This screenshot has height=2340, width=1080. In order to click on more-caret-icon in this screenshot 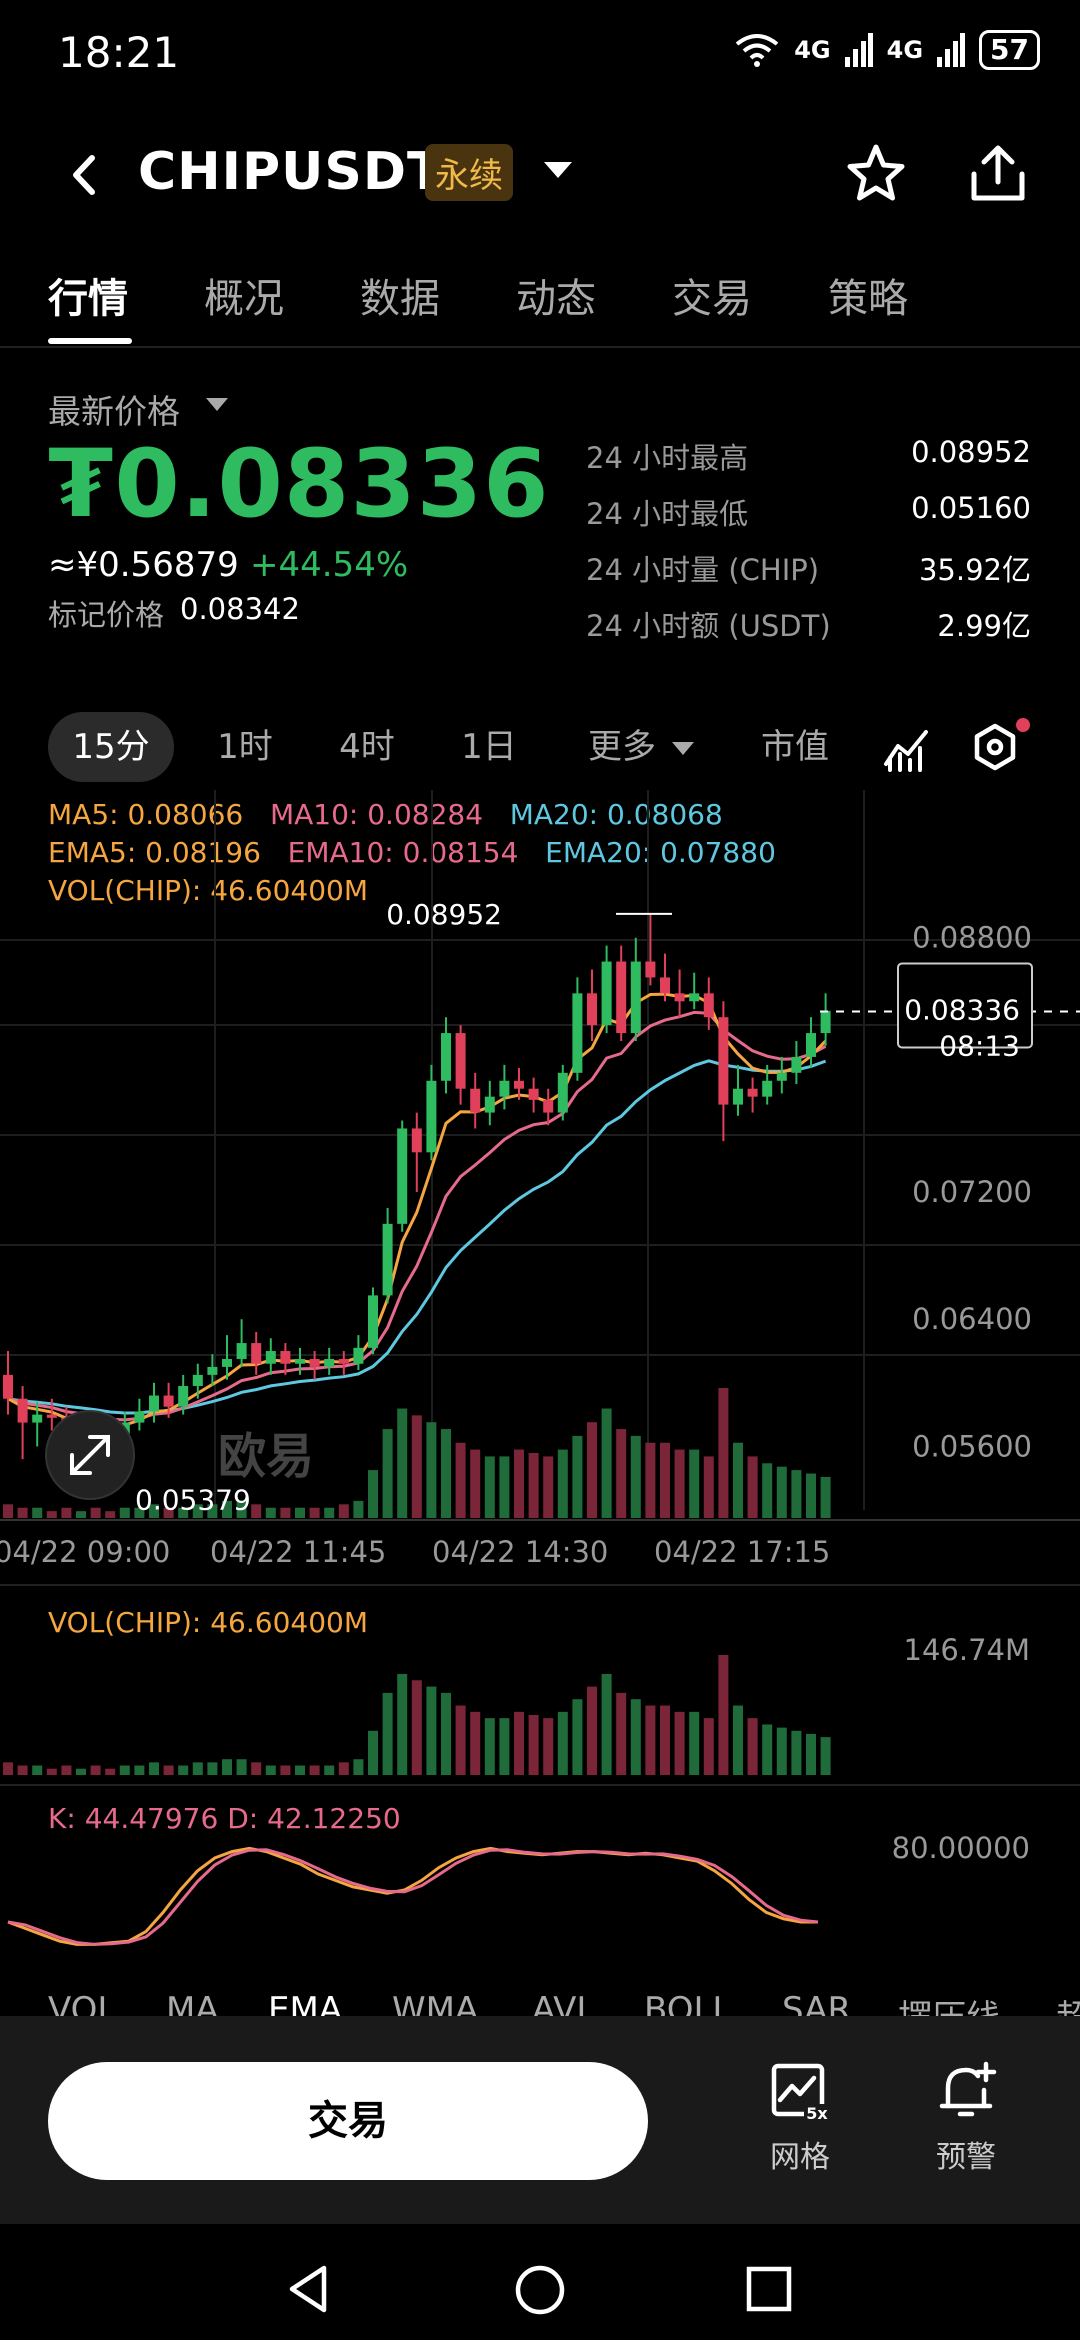, I will do `click(683, 748)`.